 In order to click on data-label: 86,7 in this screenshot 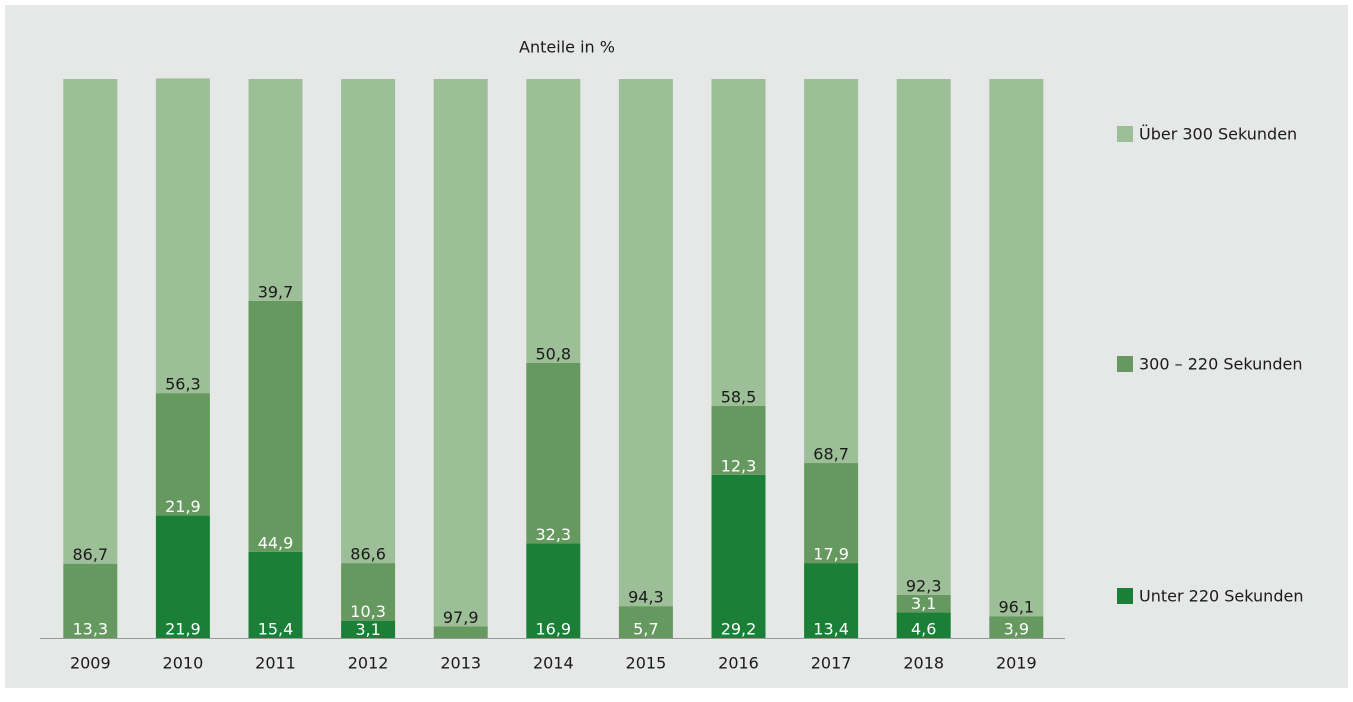, I will do `click(90, 554)`.